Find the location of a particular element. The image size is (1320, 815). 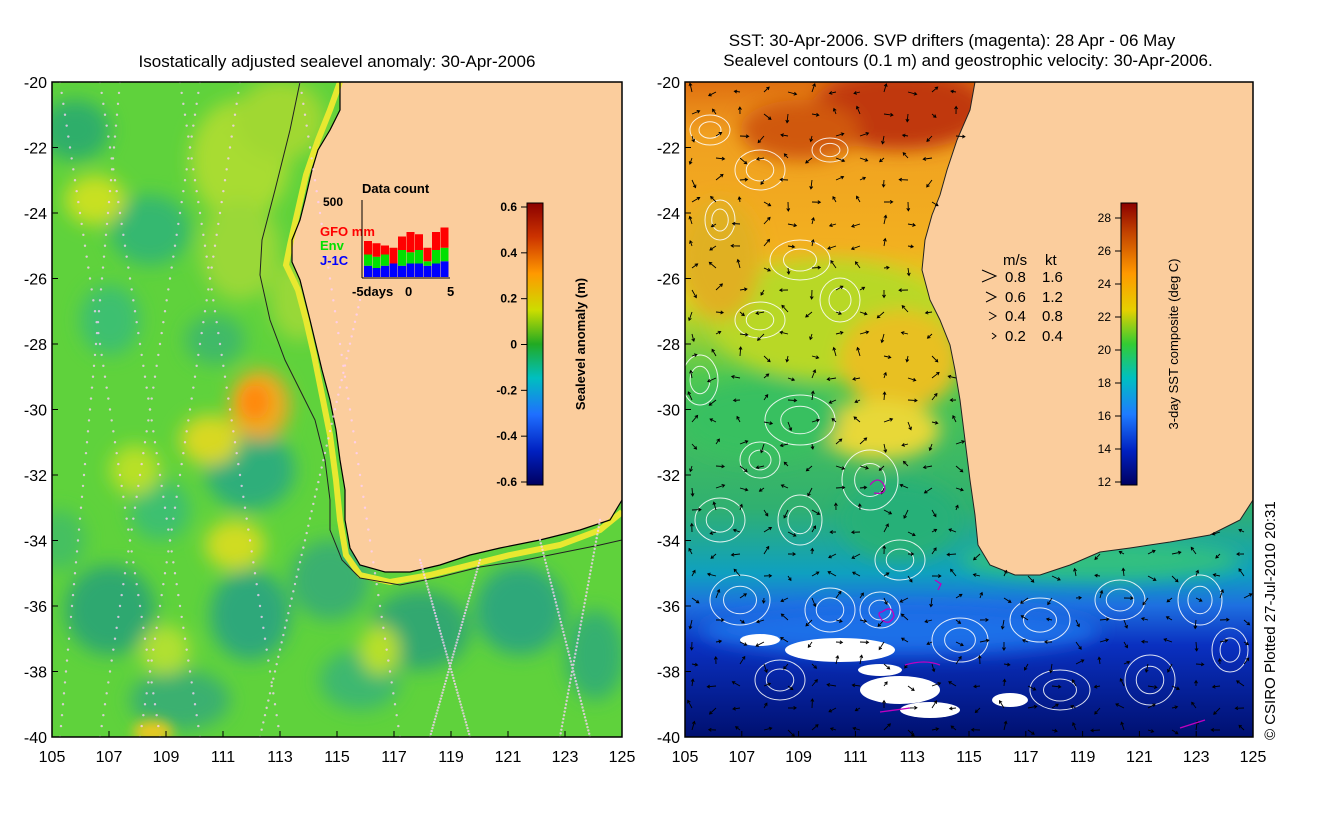

colorbar-tick-label: 0 is located at coordinates (513, 345).